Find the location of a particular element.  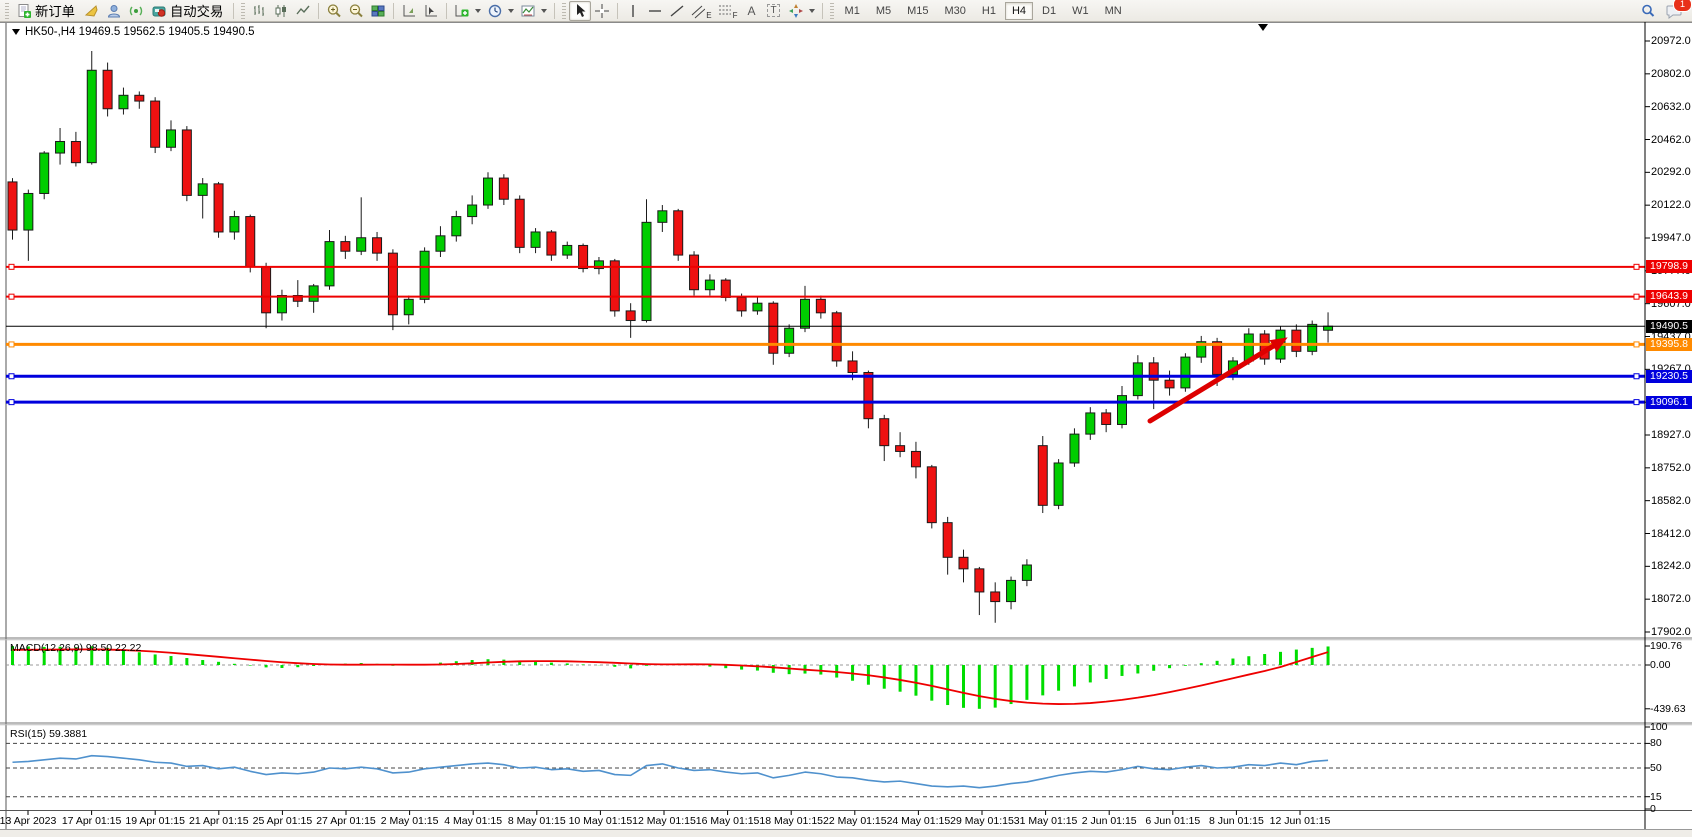

timeframe-button-h4: H4 is located at coordinates (1019, 10).